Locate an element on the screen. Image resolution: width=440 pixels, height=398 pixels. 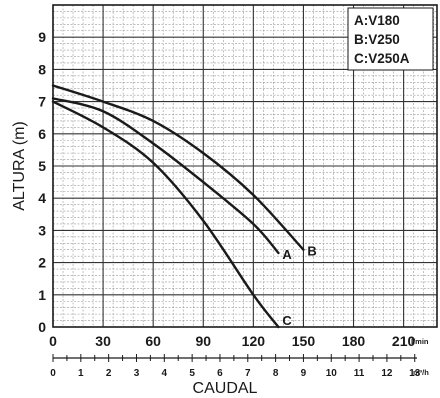
y-tick-label: 2 is located at coordinates (42, 263).